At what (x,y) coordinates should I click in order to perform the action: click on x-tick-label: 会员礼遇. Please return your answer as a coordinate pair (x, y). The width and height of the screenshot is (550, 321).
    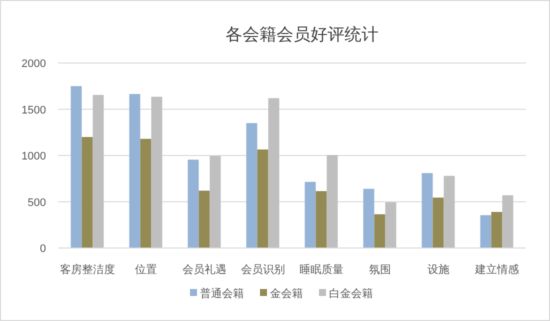
    Looking at the image, I should click on (204, 269).